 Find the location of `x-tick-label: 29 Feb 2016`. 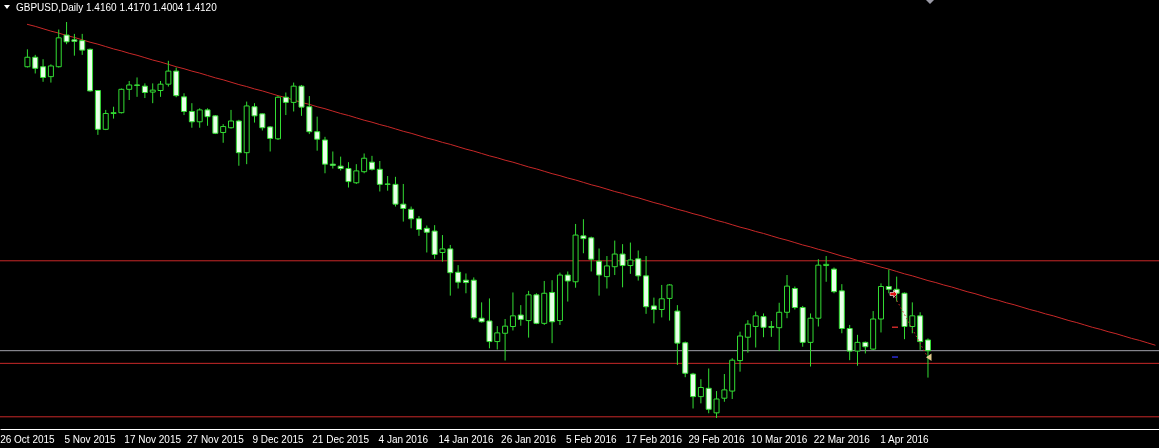

x-tick-label: 29 Feb 2016 is located at coordinates (717, 439).